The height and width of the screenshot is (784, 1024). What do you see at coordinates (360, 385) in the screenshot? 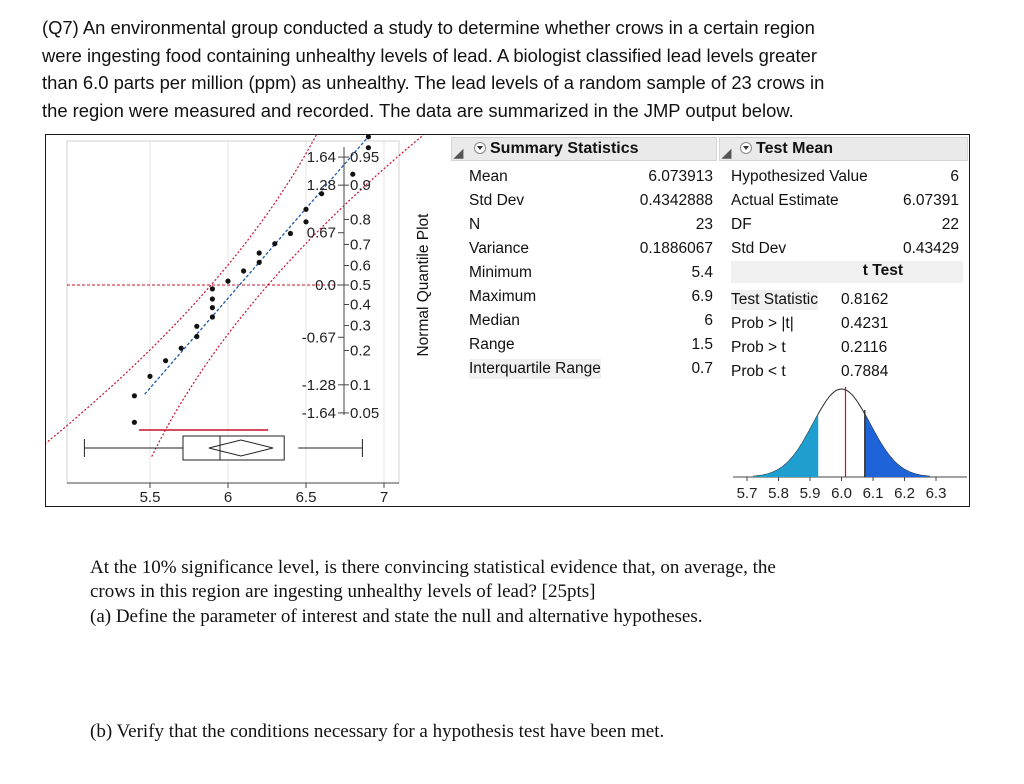
I see `p-tick-label: 0.1` at bounding box center [360, 385].